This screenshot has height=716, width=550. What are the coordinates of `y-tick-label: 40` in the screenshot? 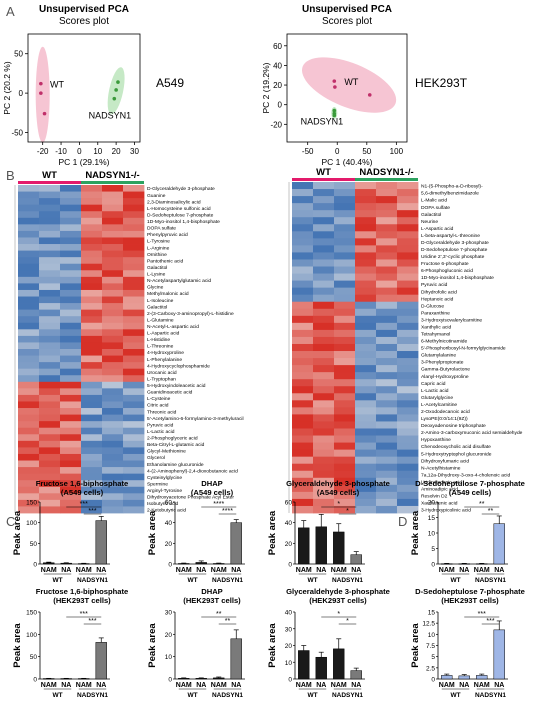 It's located at (289, 523).